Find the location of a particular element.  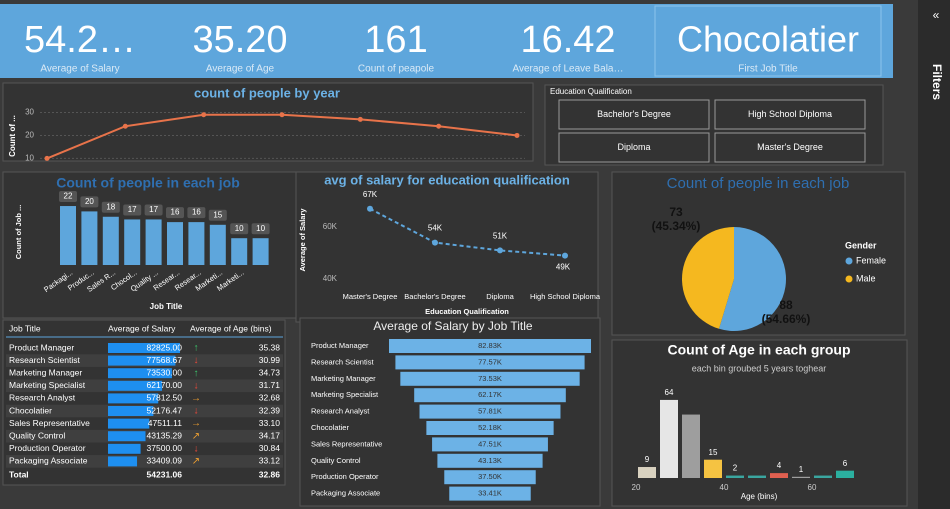

x-tick-label: 40 is located at coordinates (724, 487).